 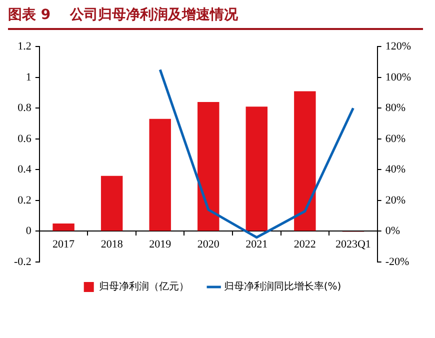 What do you see at coordinates (29, 77) in the screenshot?
I see `y-tick-label: 1` at bounding box center [29, 77].